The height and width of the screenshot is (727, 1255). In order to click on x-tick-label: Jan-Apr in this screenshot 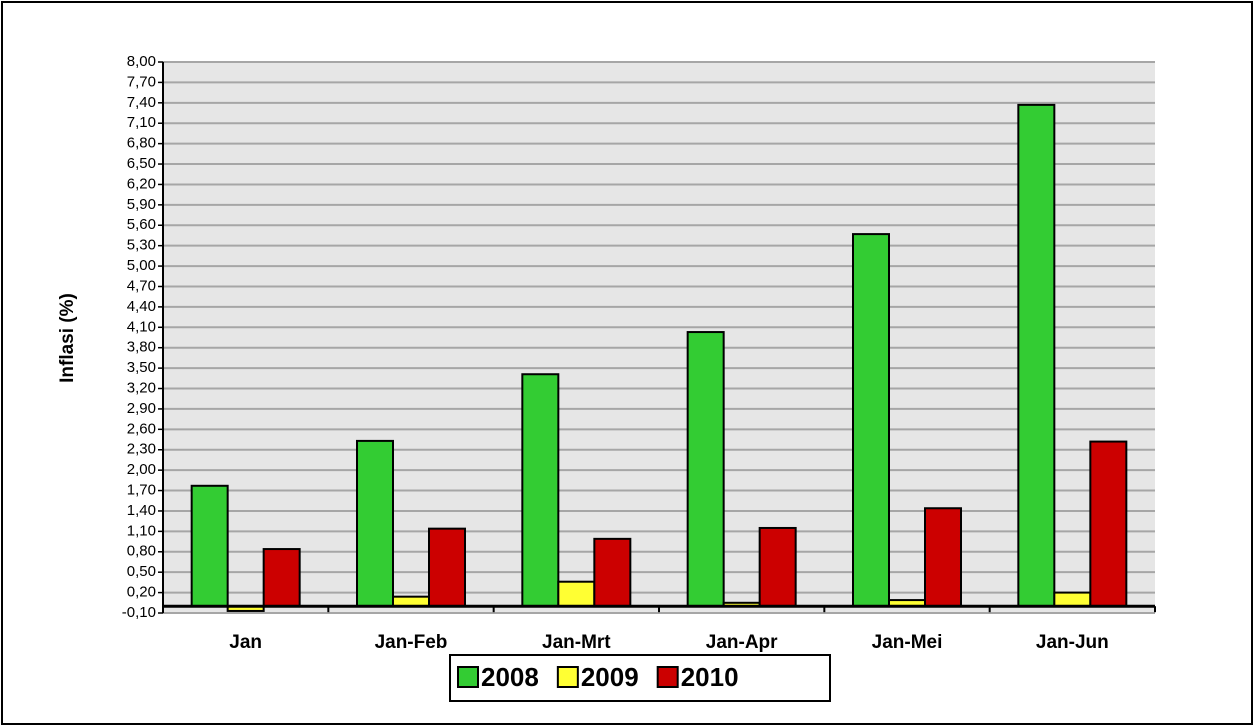, I will do `click(742, 642)`.